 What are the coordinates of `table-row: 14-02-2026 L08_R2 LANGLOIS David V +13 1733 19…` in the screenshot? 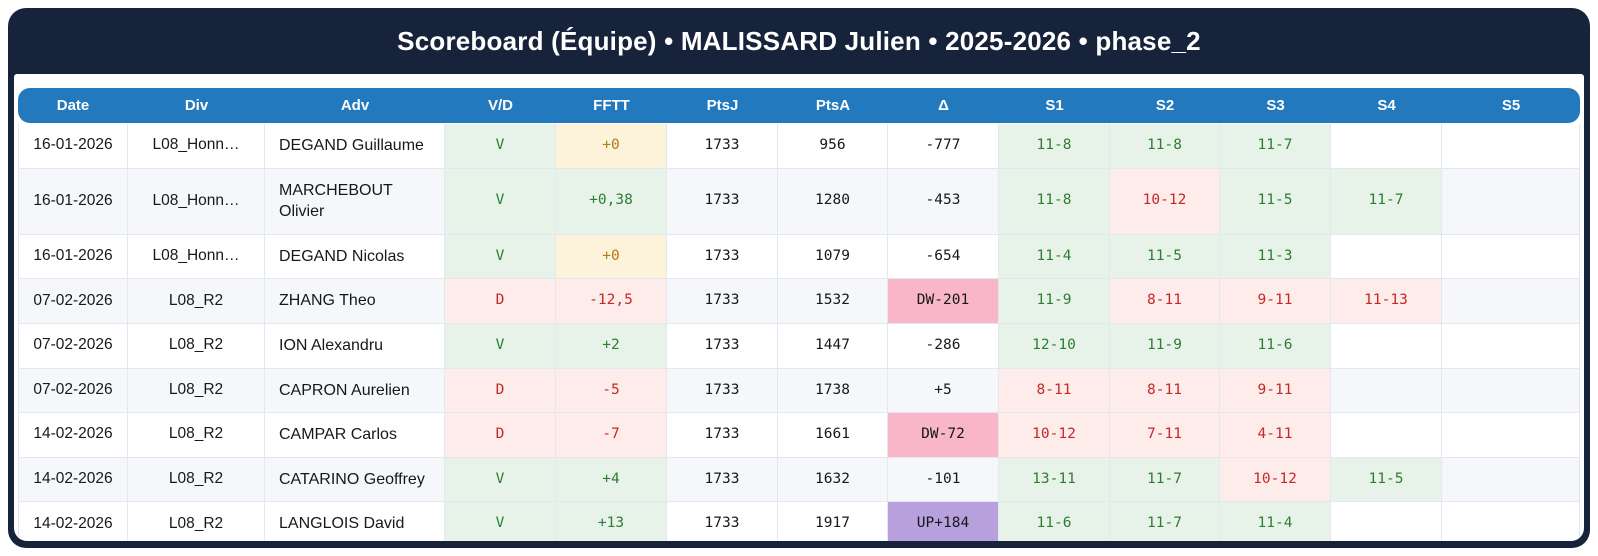 It's located at (799, 521).